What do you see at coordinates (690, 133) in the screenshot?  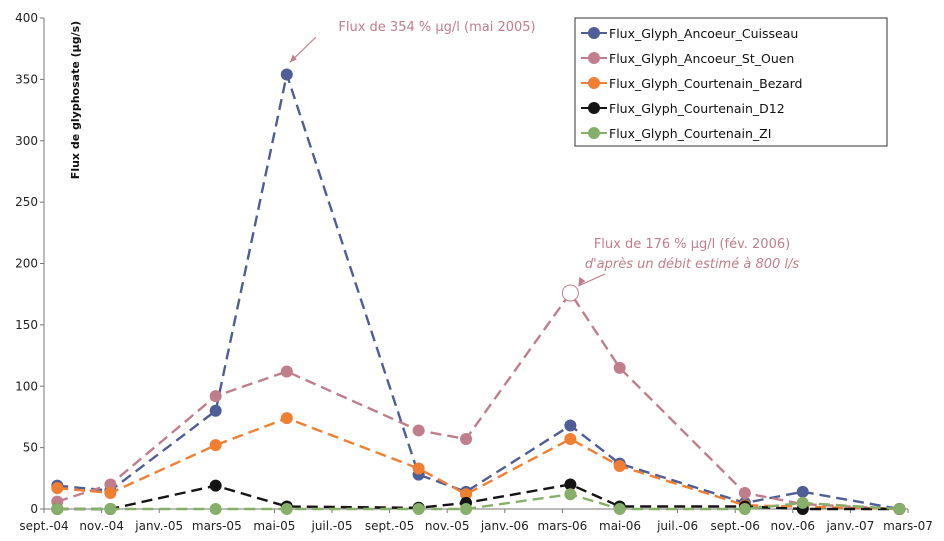 I see `legend-label: Flux_Glyph_Courtenain_ZI` at bounding box center [690, 133].